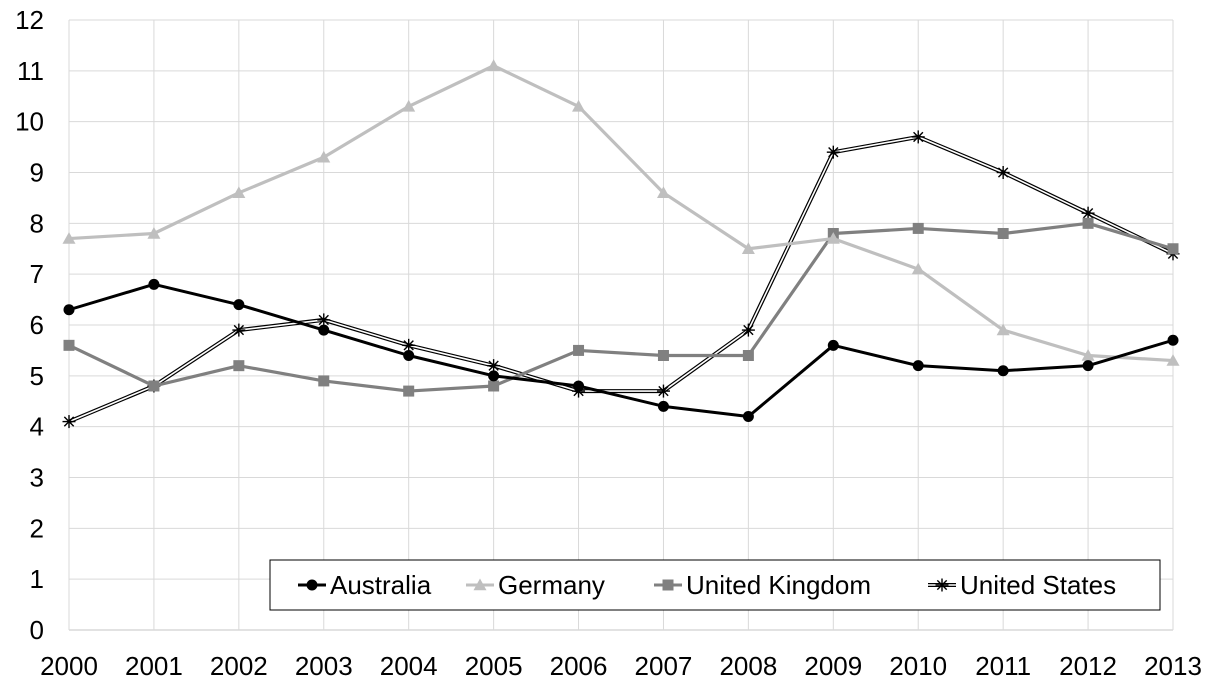  Describe the element at coordinates (37, 528) in the screenshot. I see `y-tick-label: 2` at that location.